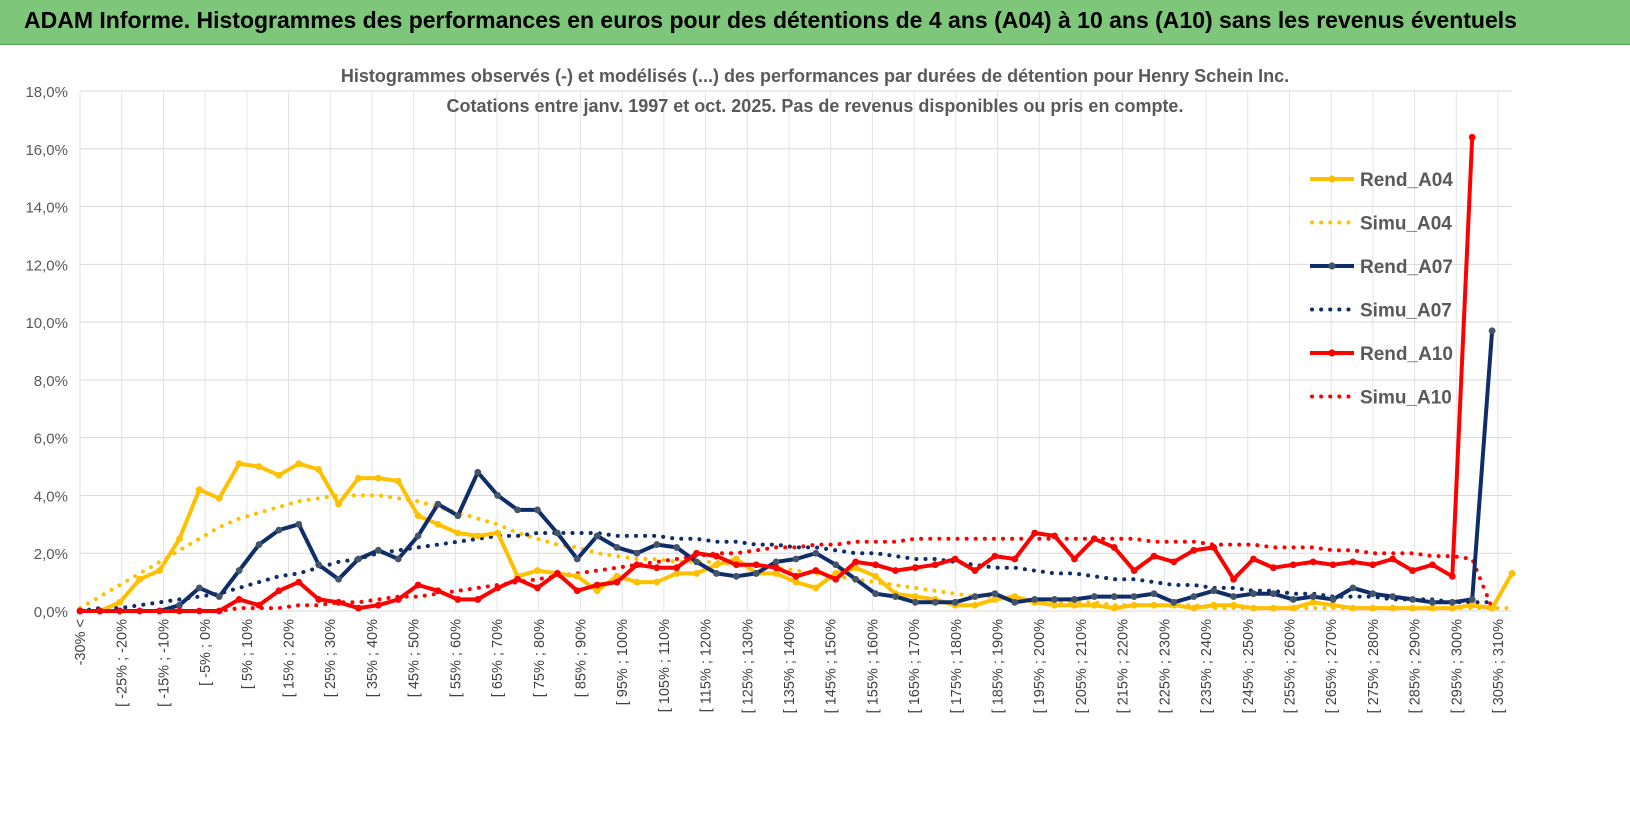 The width and height of the screenshot is (1630, 815). I want to click on y-tick-label: 0,0%, so click(51, 612).